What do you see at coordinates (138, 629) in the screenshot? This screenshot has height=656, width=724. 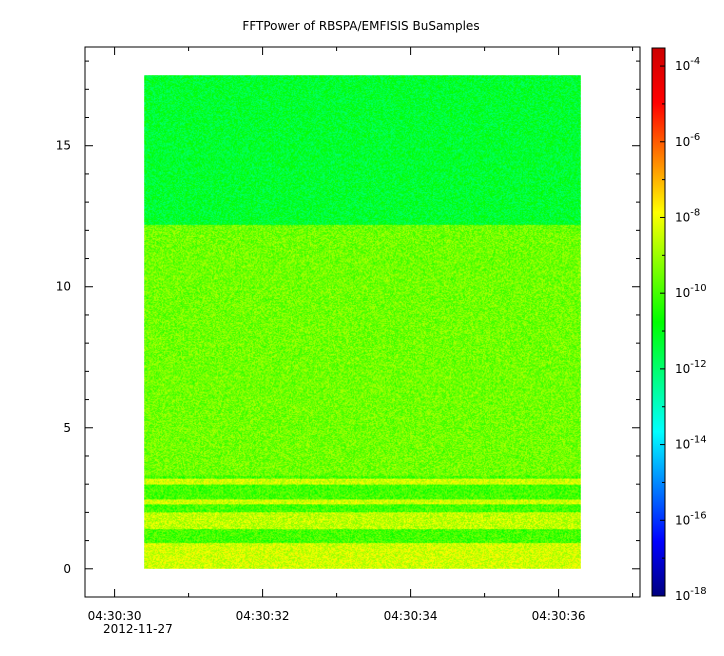 I see `x-date-label: 2012-11-27` at bounding box center [138, 629].